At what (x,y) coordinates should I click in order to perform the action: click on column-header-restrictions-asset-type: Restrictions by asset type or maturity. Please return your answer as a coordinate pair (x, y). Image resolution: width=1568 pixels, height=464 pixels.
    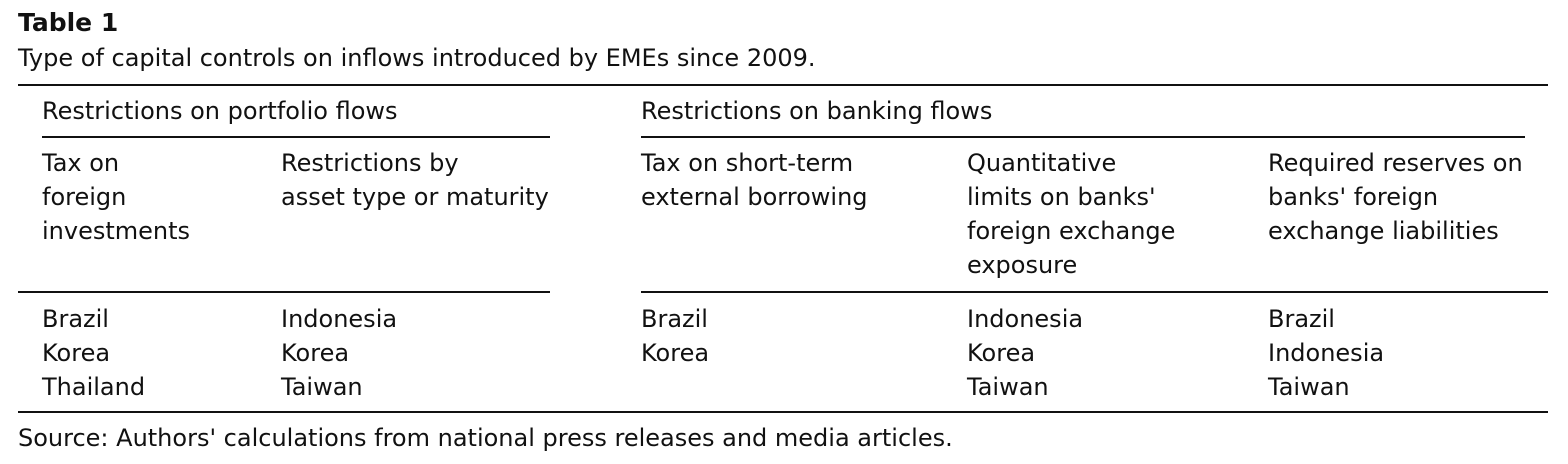
    Looking at the image, I should click on (415, 180).